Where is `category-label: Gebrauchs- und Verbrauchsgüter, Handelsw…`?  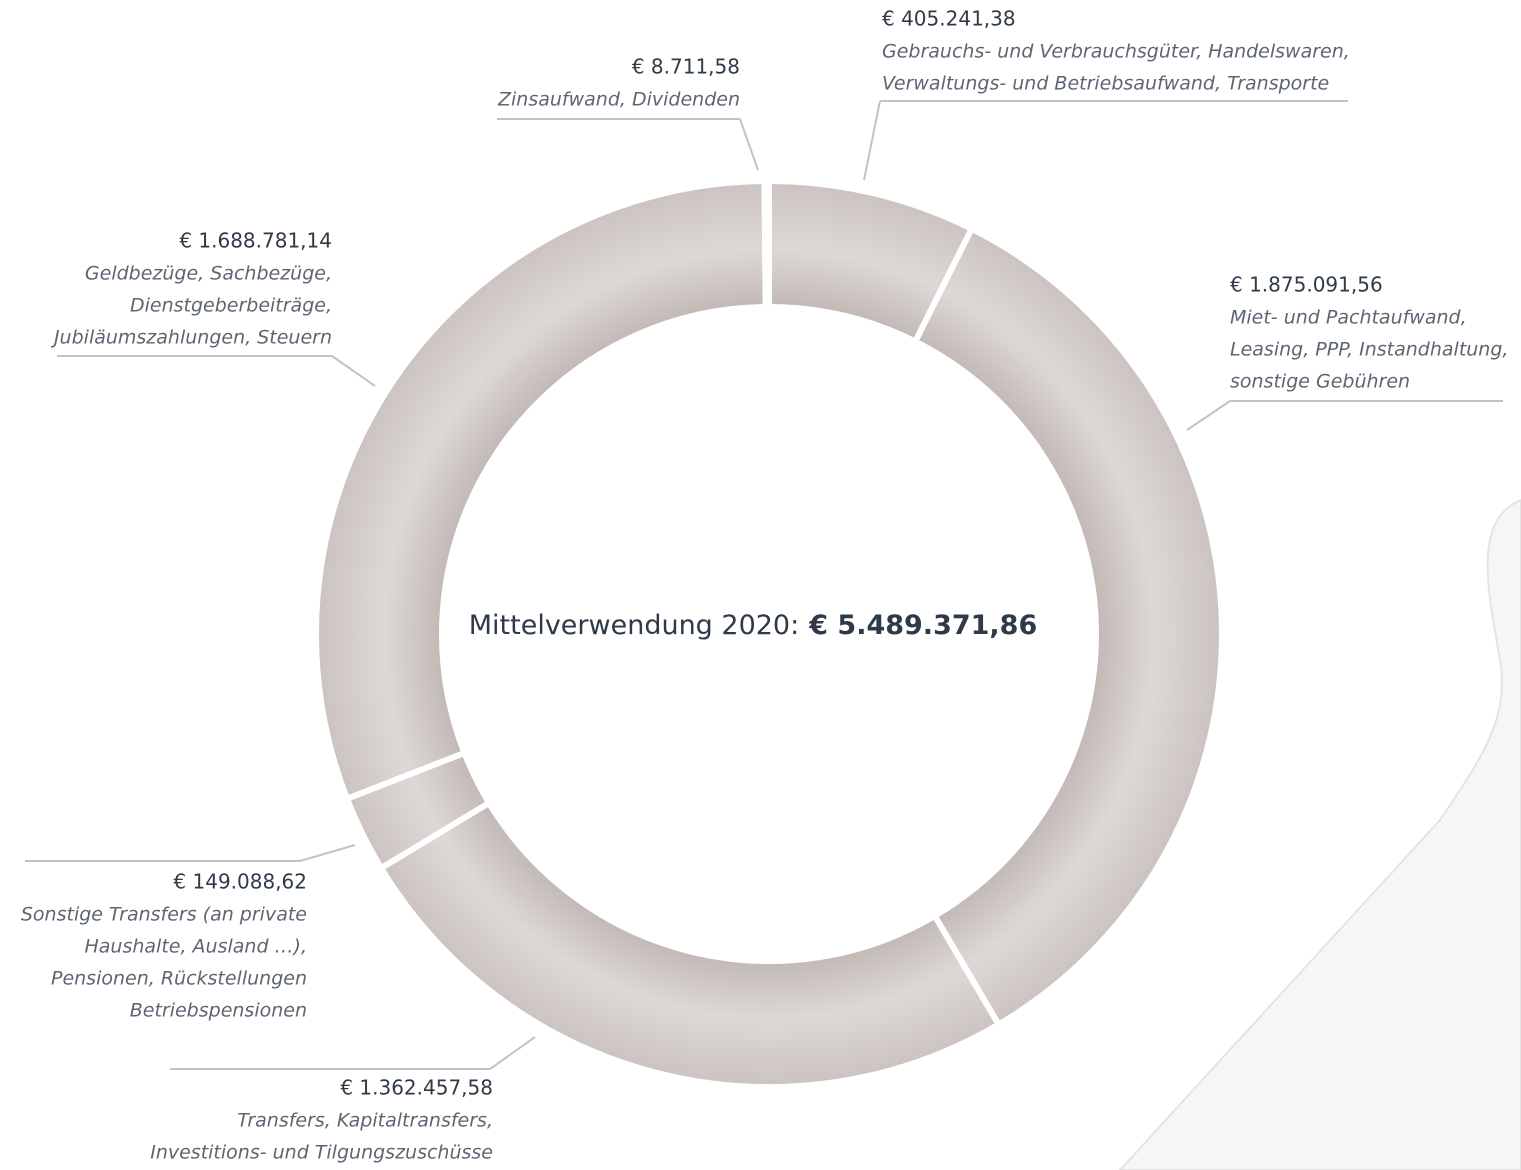
category-label: Gebrauchs- und Verbrauchsgüter, Handelsw… is located at coordinates (1116, 52).